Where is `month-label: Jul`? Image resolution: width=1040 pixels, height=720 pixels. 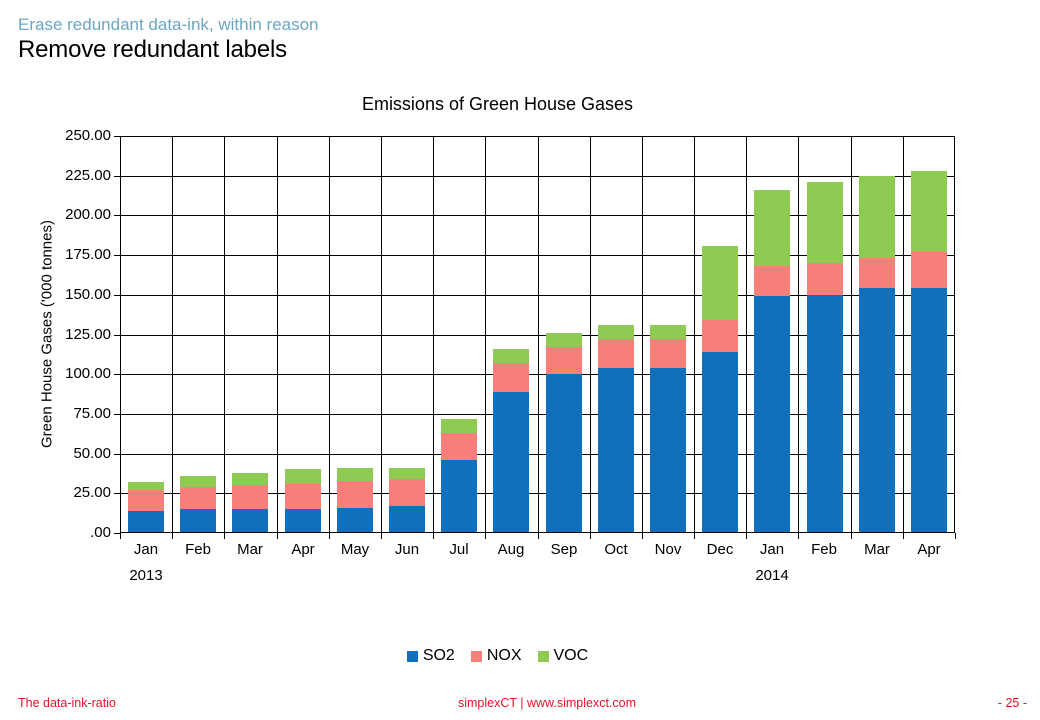 month-label: Jul is located at coordinates (459, 549).